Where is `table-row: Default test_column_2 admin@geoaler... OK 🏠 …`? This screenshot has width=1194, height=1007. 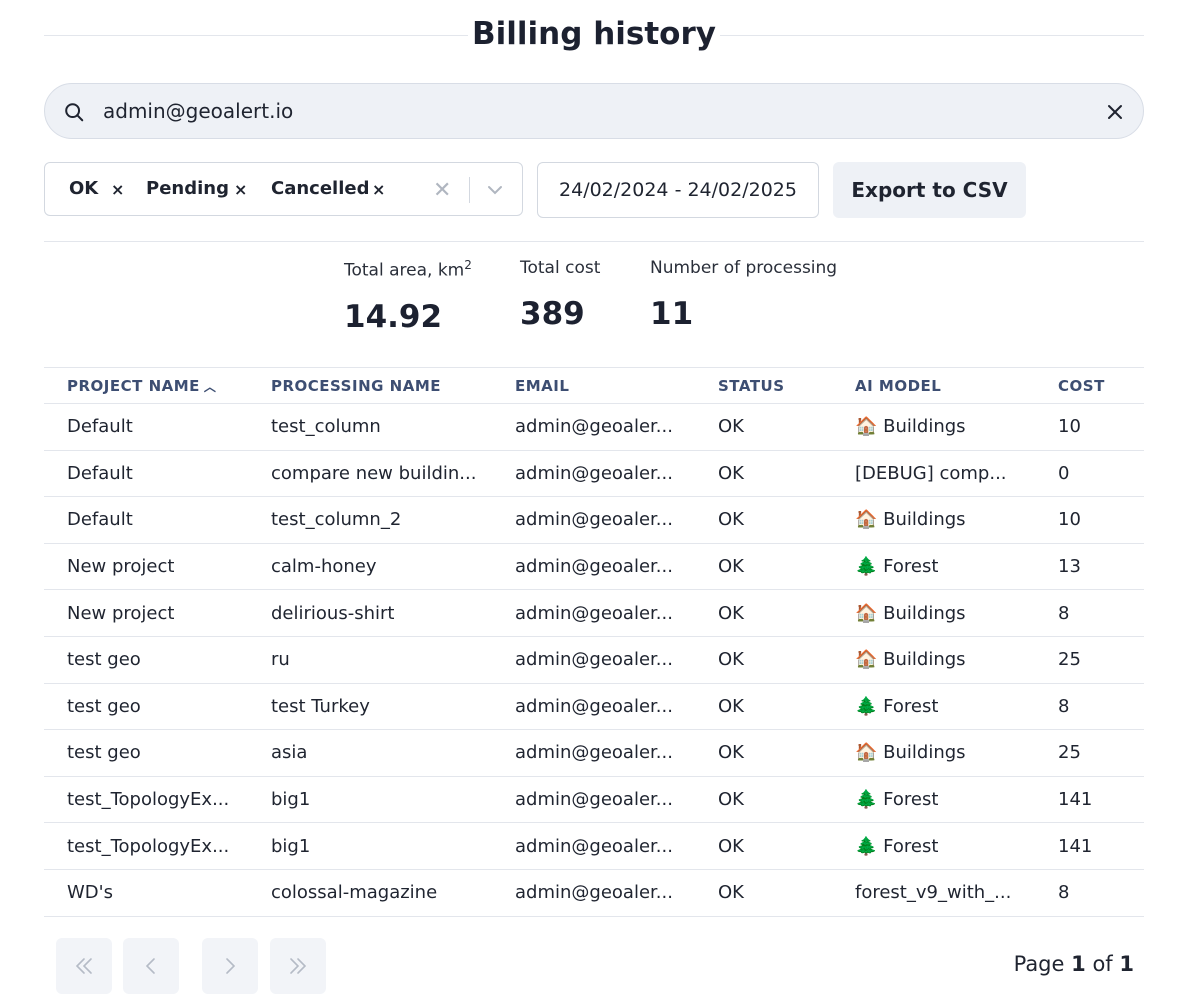 table-row: Default test_column_2 admin@geoaler... OK 🏠 … is located at coordinates (594, 520).